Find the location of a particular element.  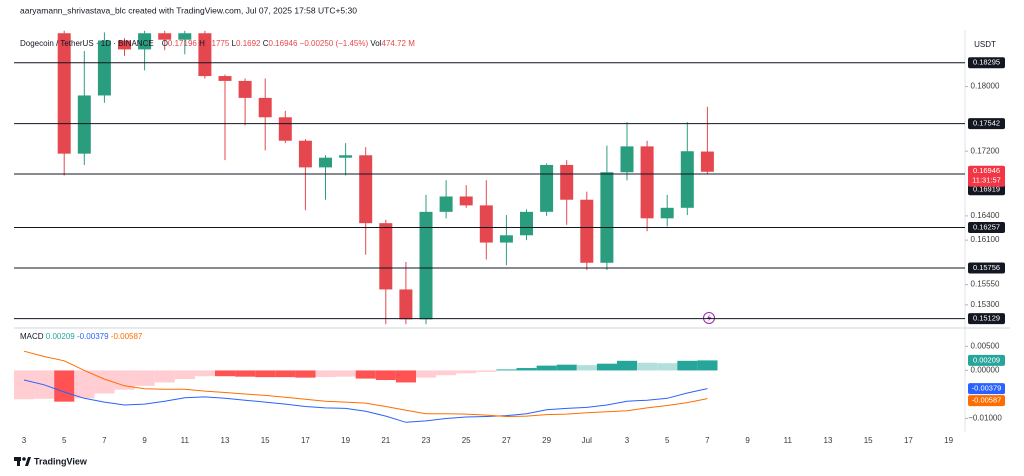

x-tick-label: 13 is located at coordinates (828, 440).